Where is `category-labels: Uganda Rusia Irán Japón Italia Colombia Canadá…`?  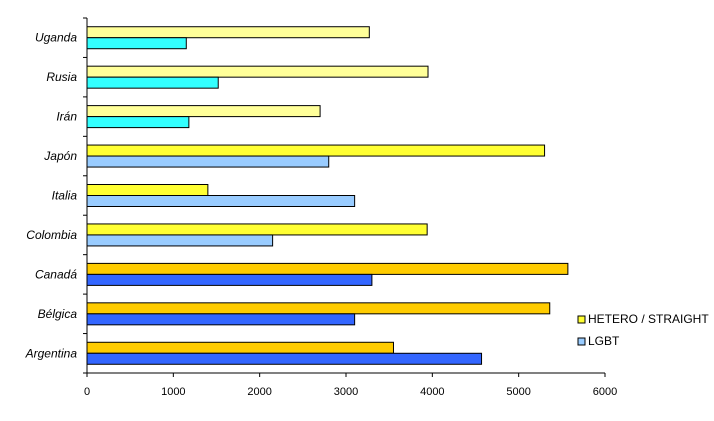
category-labels: Uganda Rusia Irán Japón Italia Colombia Canadá… is located at coordinates (51, 196).